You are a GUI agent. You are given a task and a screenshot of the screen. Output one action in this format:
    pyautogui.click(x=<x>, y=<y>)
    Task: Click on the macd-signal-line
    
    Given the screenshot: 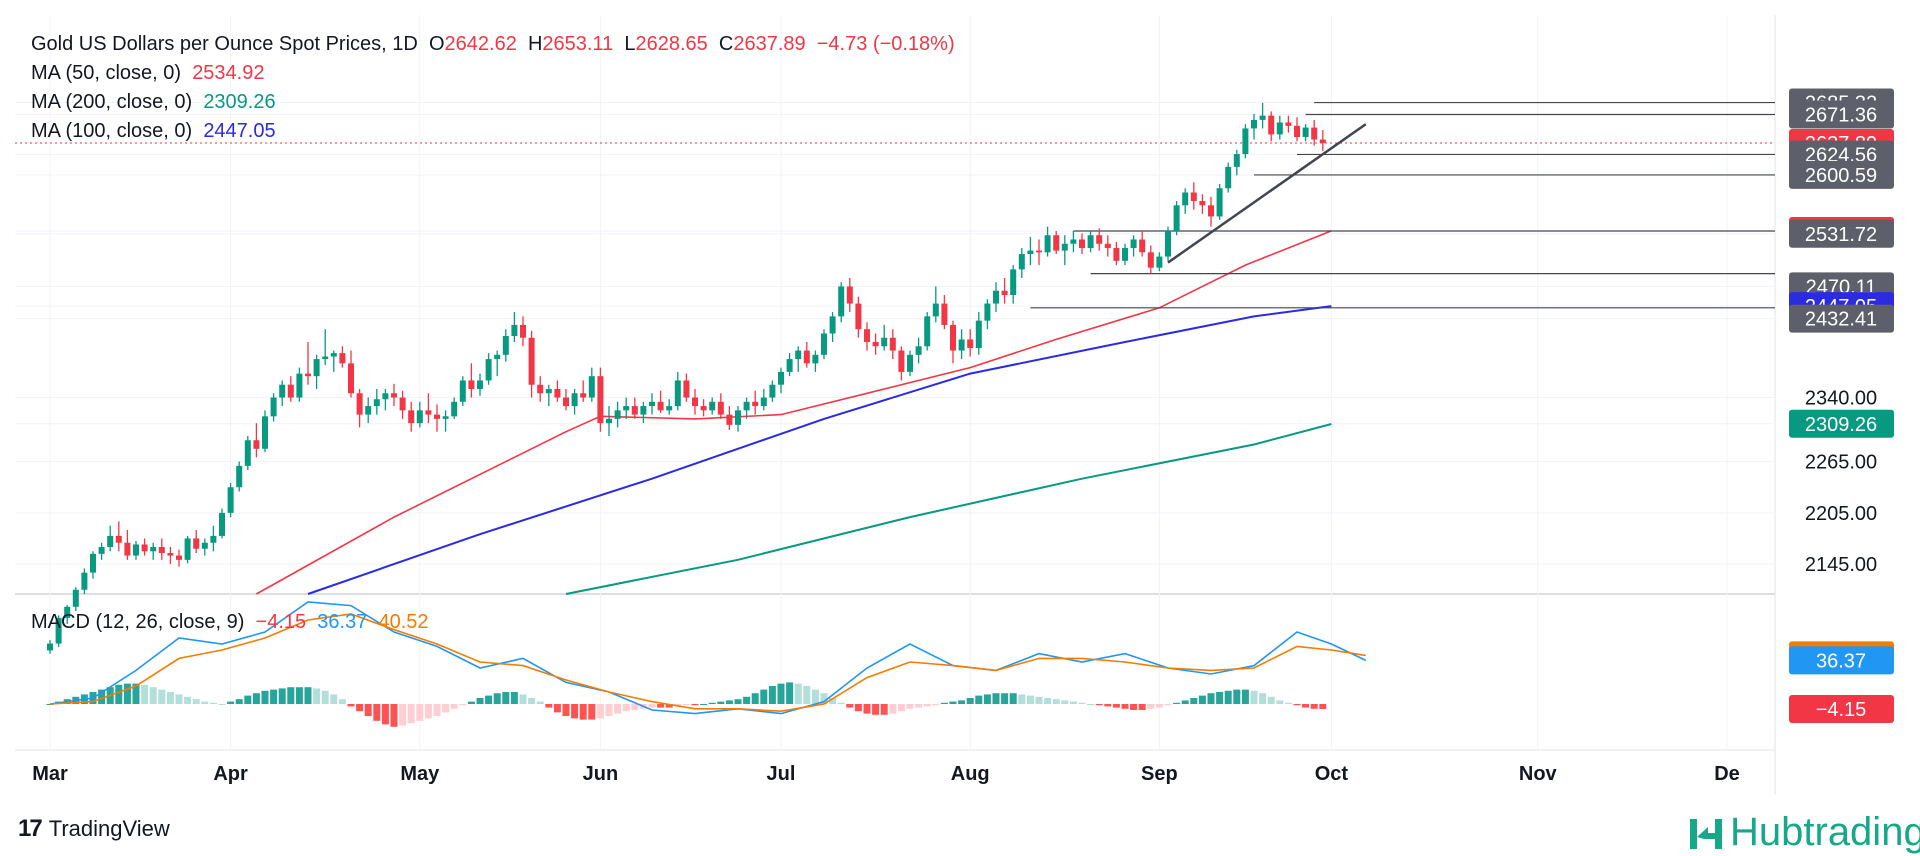 What is the action you would take?
    pyautogui.click(x=707, y=663)
    